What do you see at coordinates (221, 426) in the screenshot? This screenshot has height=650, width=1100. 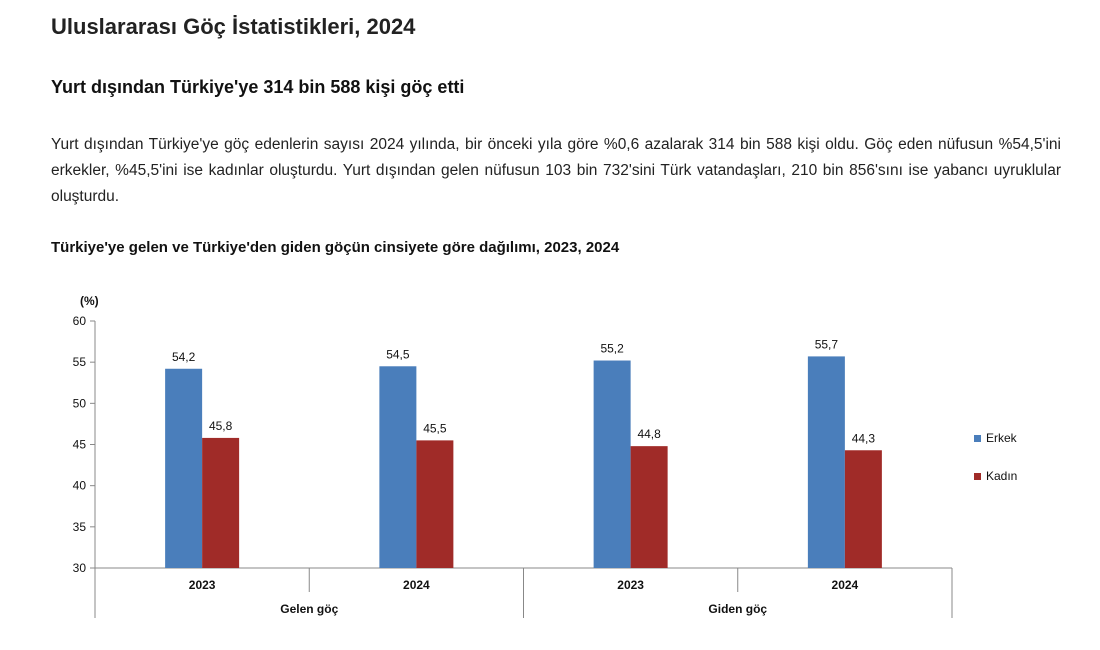 I see `bar-value-label: 45,8` at bounding box center [221, 426].